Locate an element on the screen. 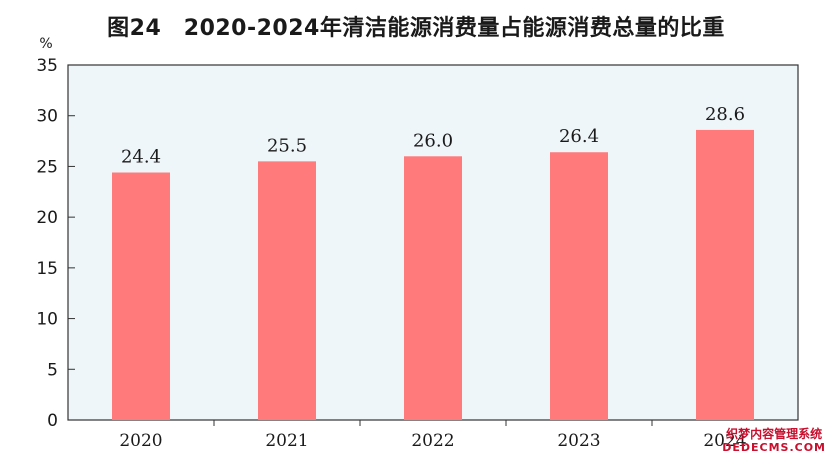  bar-2022 is located at coordinates (433, 288).